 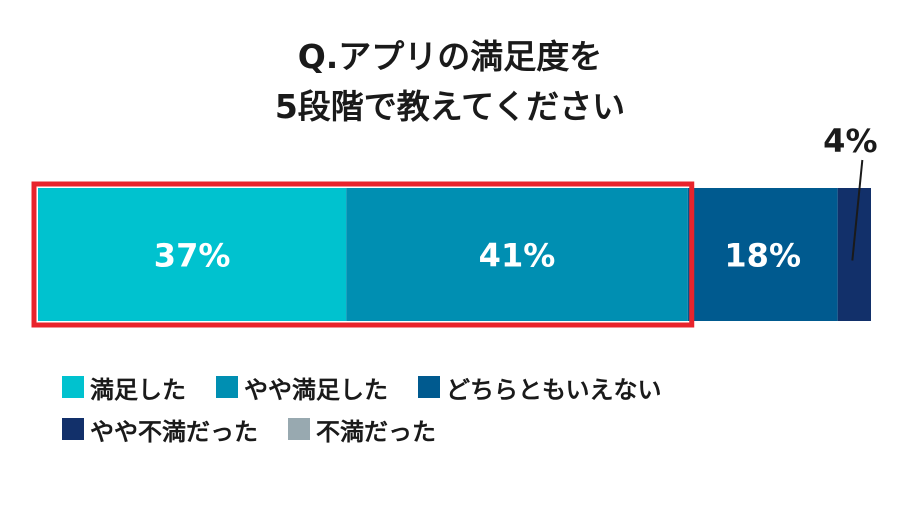 What do you see at coordinates (554, 389) in the screenshot?
I see `legend-label: どちらともいえない` at bounding box center [554, 389].